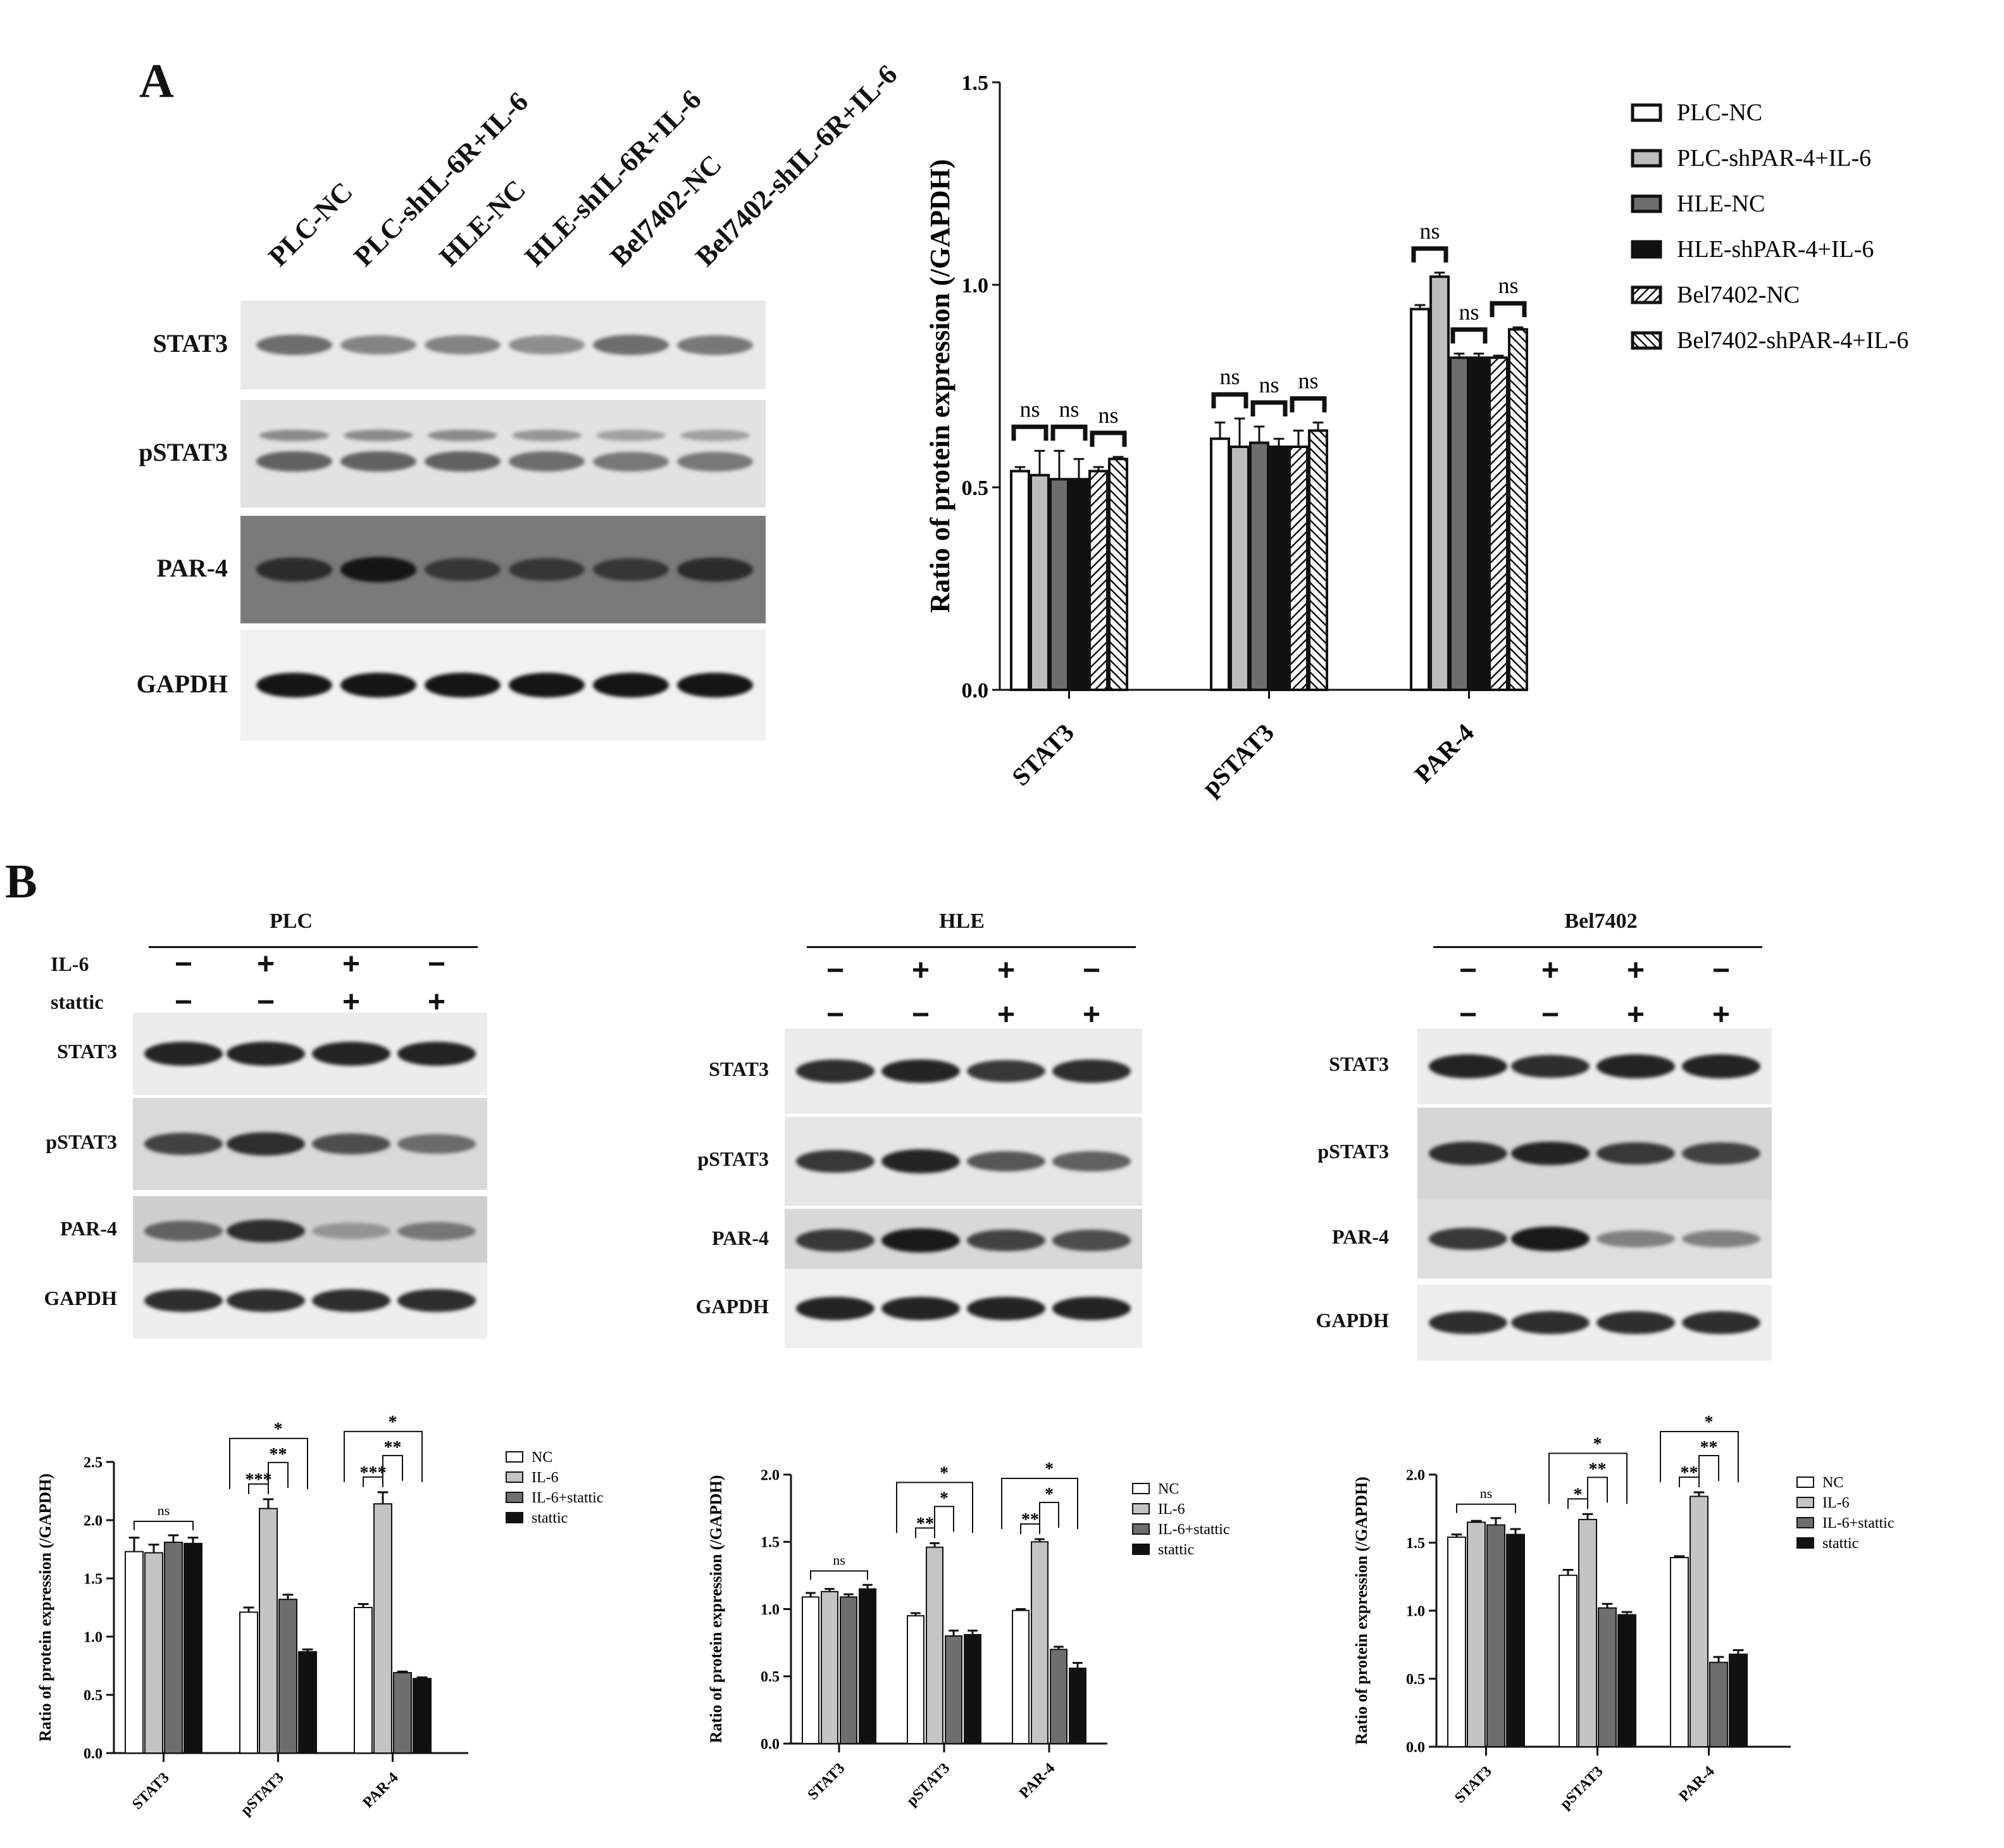  Describe the element at coordinates (550, 1518) in the screenshot. I see `legend-label: stattic` at that location.